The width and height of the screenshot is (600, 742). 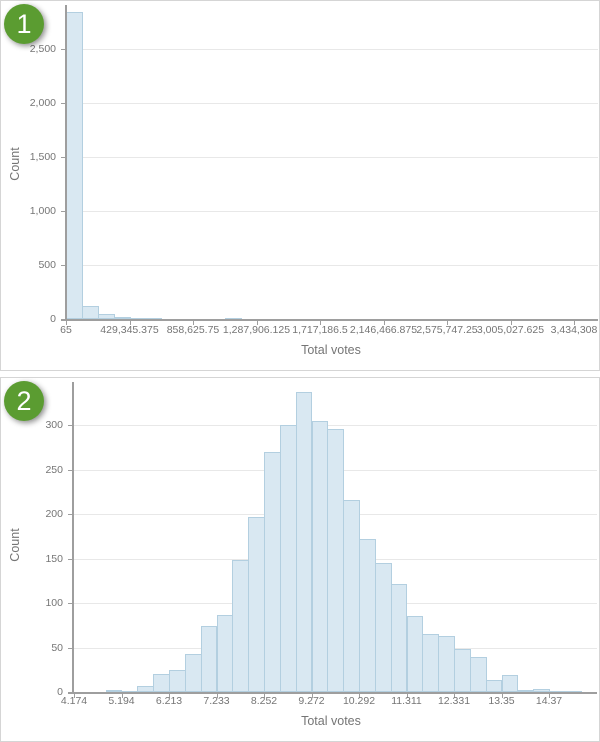 What do you see at coordinates (331, 350) in the screenshot?
I see `x-axis-title-1: Total votes` at bounding box center [331, 350].